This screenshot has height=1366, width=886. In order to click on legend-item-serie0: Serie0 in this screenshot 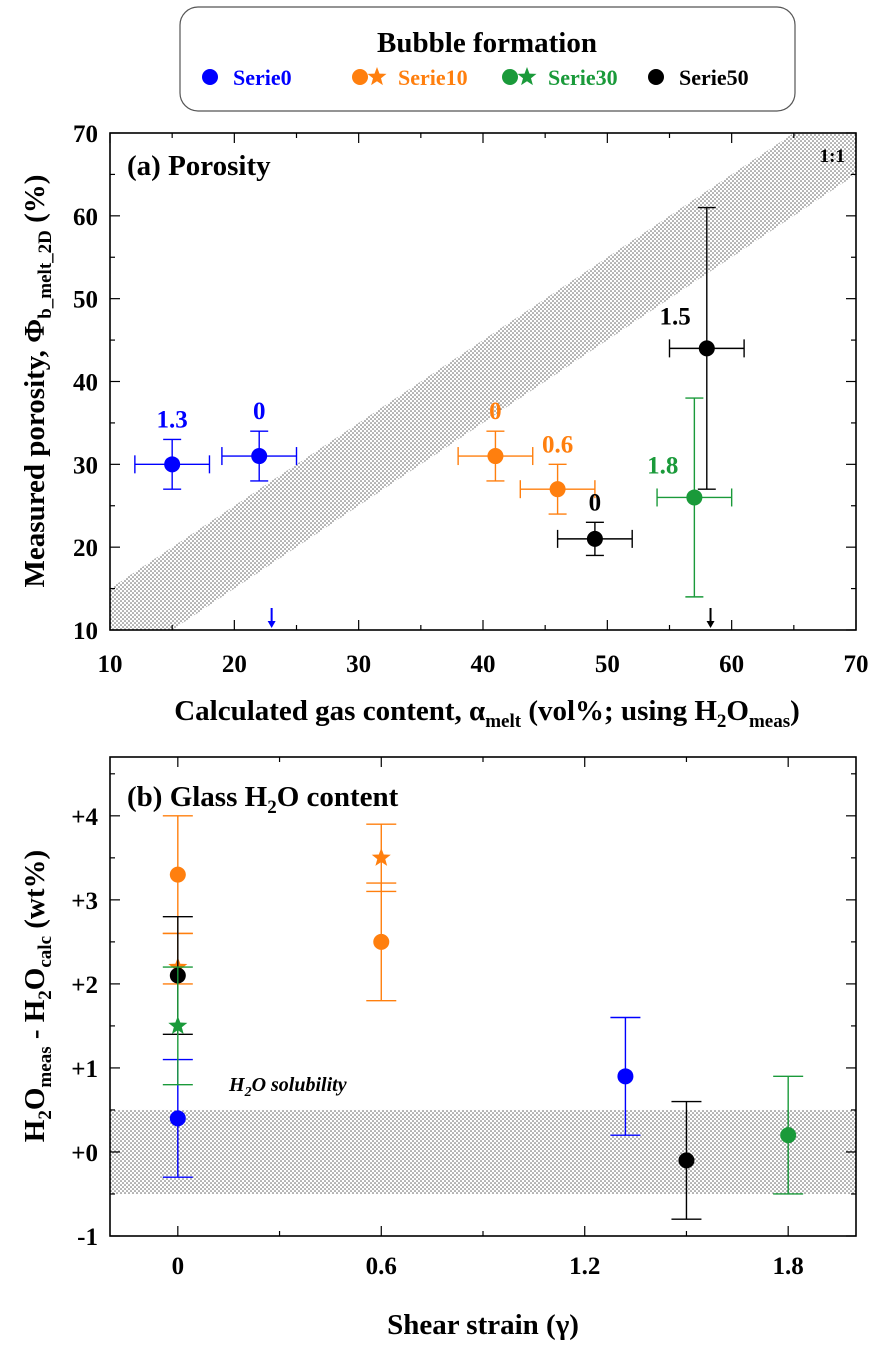, I will do `click(247, 77)`.